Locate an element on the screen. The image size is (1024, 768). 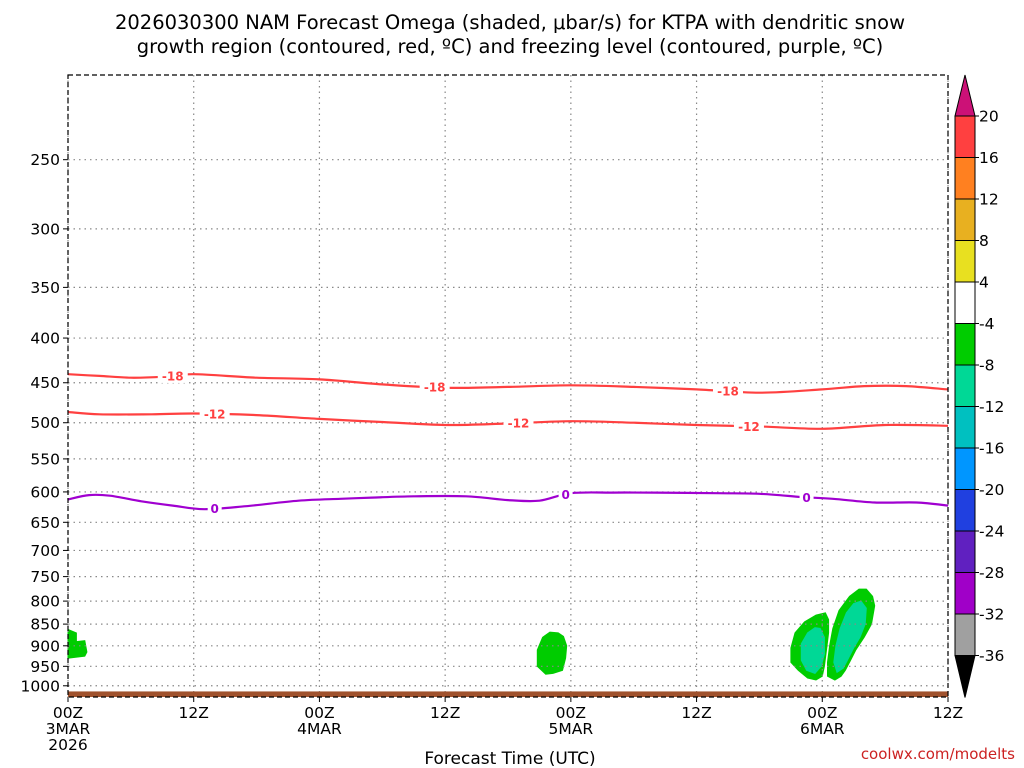
y-tick-label-950: 950 is located at coordinates (45, 667).